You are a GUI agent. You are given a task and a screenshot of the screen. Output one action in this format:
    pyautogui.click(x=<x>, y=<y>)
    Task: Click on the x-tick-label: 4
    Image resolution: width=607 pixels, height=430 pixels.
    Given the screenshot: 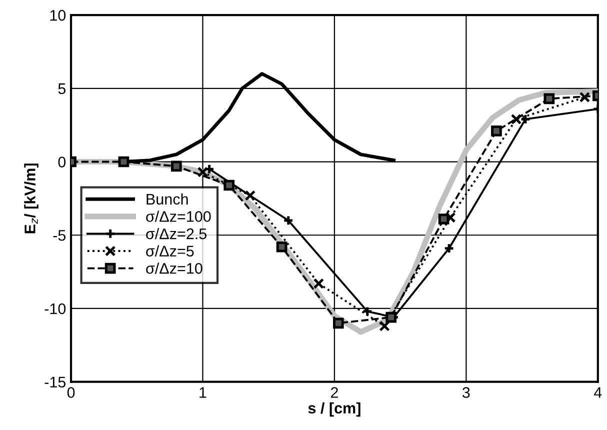 What is the action you would take?
    pyautogui.click(x=598, y=392)
    